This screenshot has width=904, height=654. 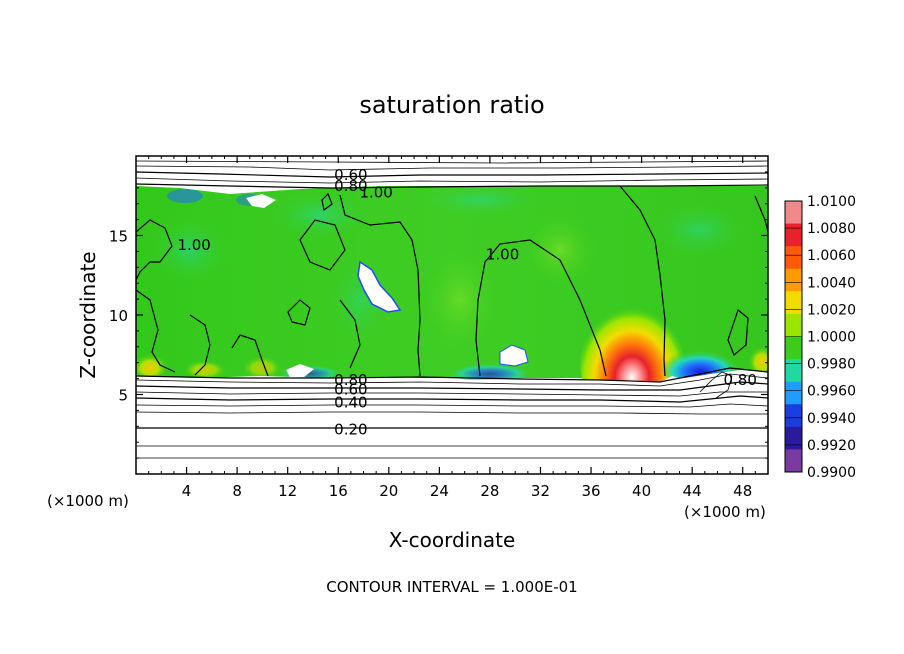 I want to click on colorbar-tick-label: 1.0060, so click(x=831, y=256).